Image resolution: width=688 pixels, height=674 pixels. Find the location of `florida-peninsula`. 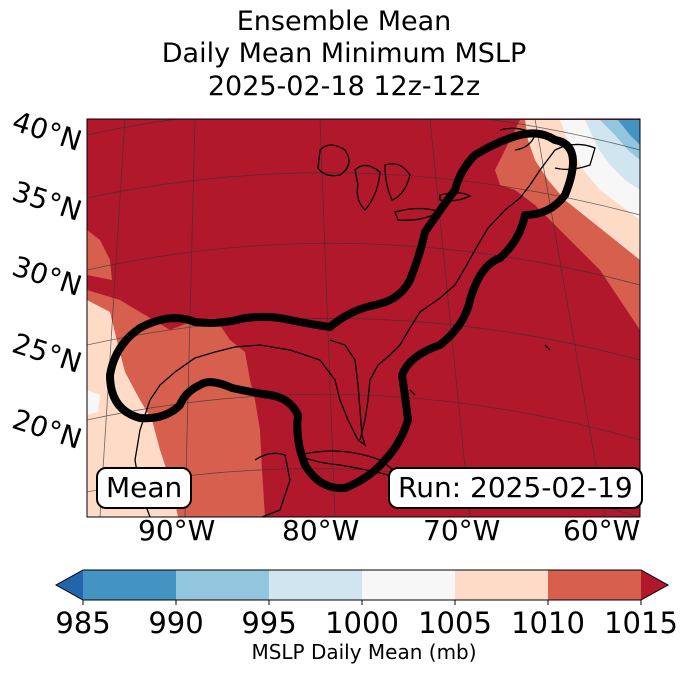

florida-peninsula is located at coordinates (343, 393).